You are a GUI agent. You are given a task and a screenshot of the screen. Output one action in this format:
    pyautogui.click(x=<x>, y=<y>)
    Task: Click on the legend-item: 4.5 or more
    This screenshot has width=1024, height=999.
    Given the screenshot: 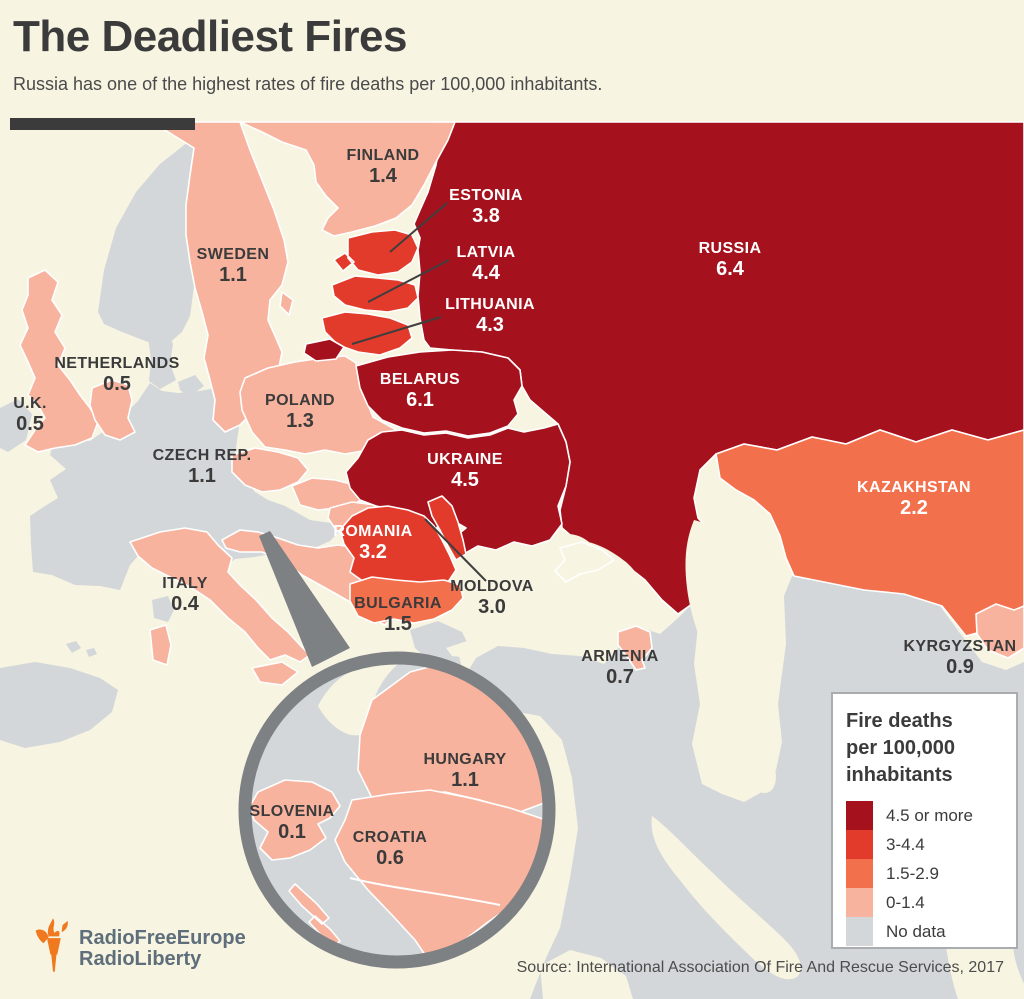 What is the action you would take?
    pyautogui.click(x=931, y=815)
    